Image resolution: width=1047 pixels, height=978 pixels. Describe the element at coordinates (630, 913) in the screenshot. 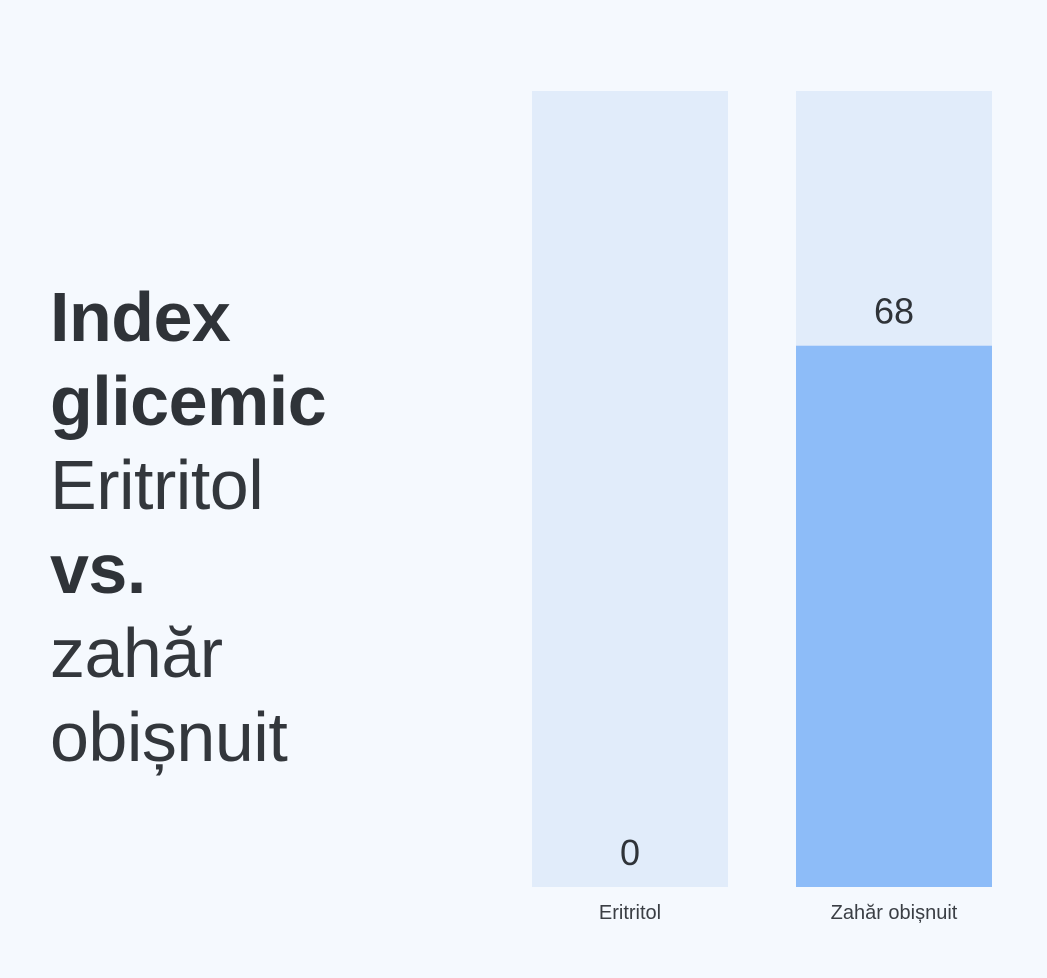

I see `bar-1-category-label: Eritritol` at that location.